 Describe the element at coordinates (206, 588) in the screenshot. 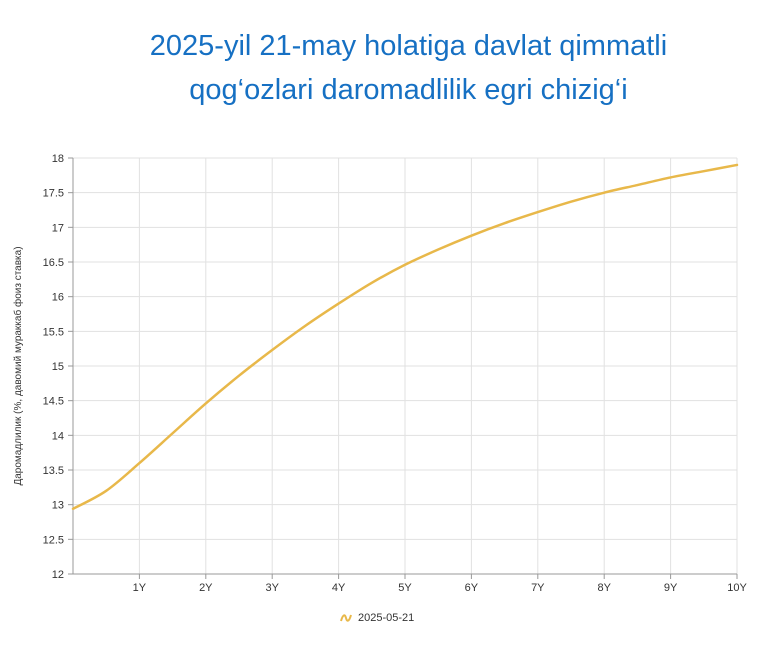

I see `x-tick-label: 2Y` at that location.